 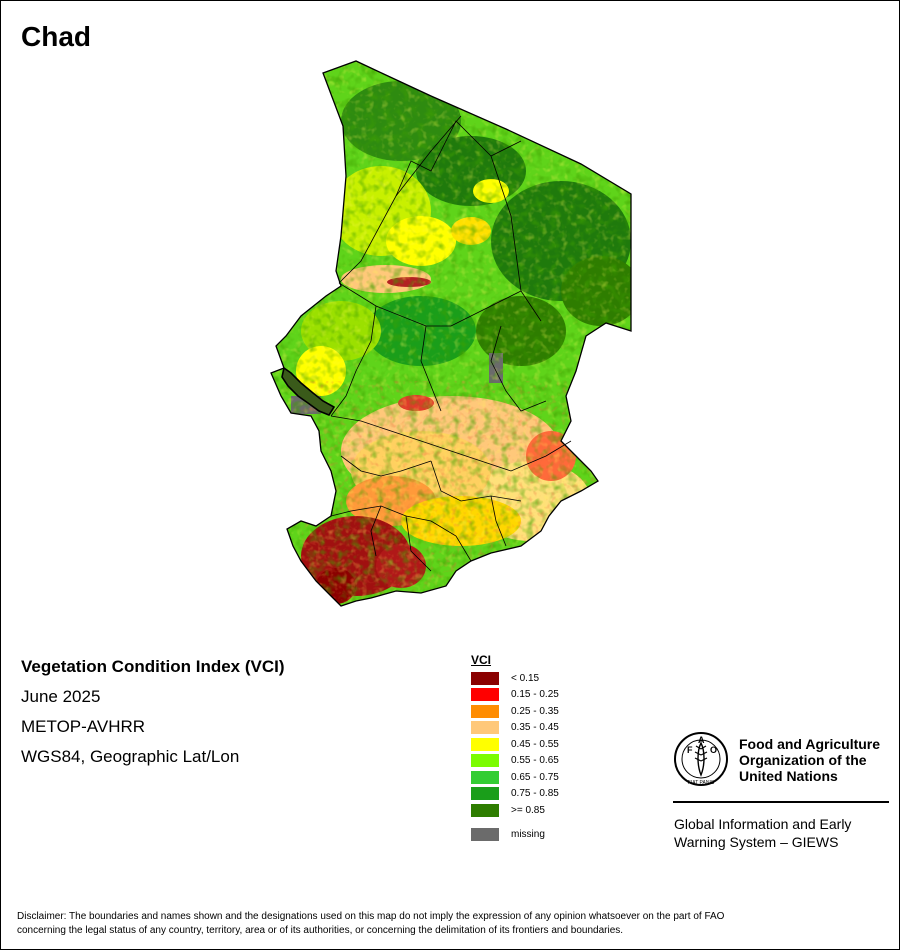 What do you see at coordinates (535, 711) in the screenshot?
I see `legend-label: 0.25 - 0.35` at bounding box center [535, 711].